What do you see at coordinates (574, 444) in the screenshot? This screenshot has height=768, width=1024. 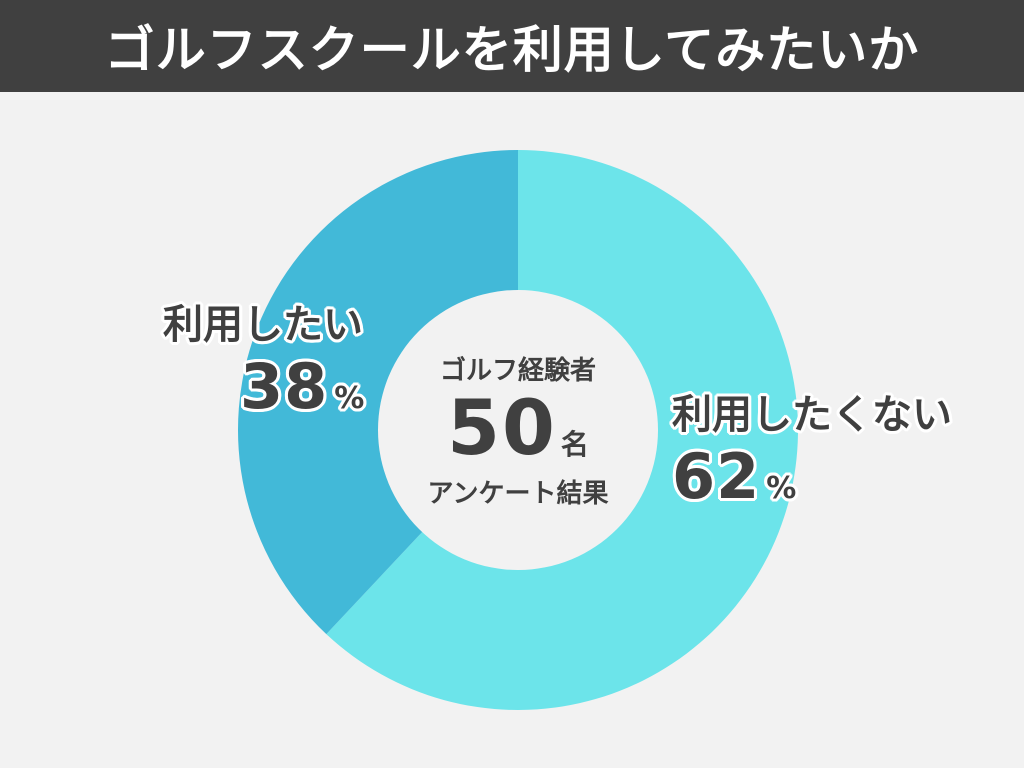 I see `respondent-count-unit: 名` at bounding box center [574, 444].